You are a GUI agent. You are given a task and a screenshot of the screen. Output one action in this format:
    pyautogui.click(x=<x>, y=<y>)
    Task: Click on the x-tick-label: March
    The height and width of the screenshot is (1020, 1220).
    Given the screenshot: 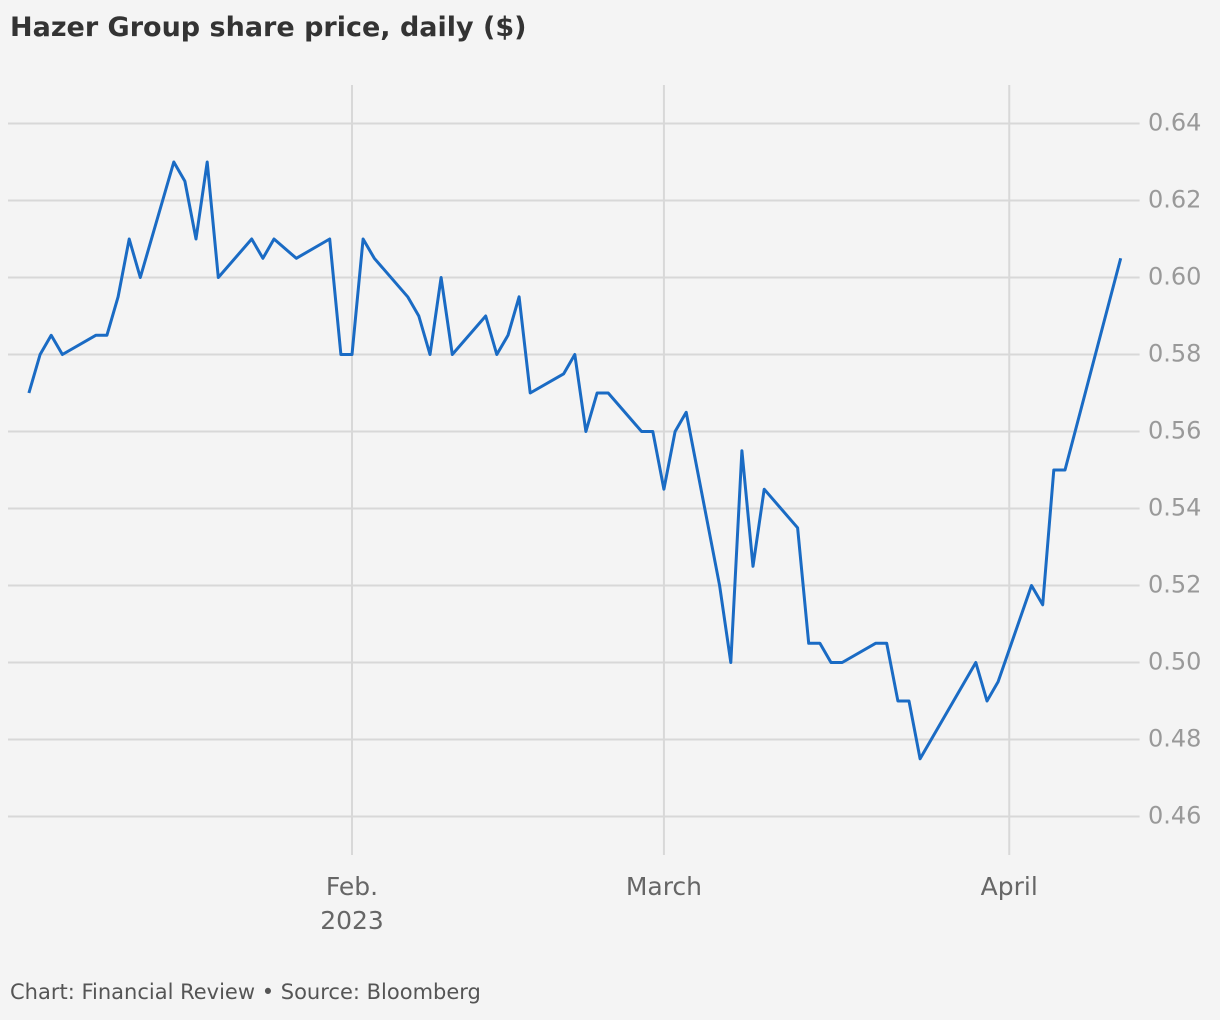 What is the action you would take?
    pyautogui.click(x=664, y=886)
    